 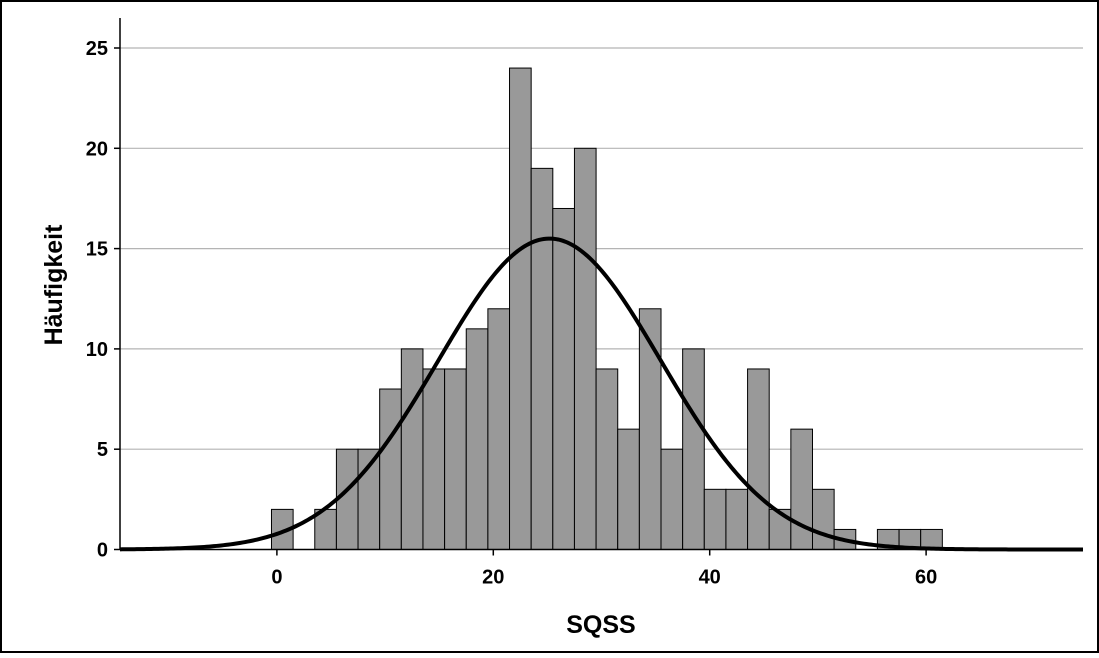 I want to click on x-axis-title: SQSS, so click(x=600, y=625).